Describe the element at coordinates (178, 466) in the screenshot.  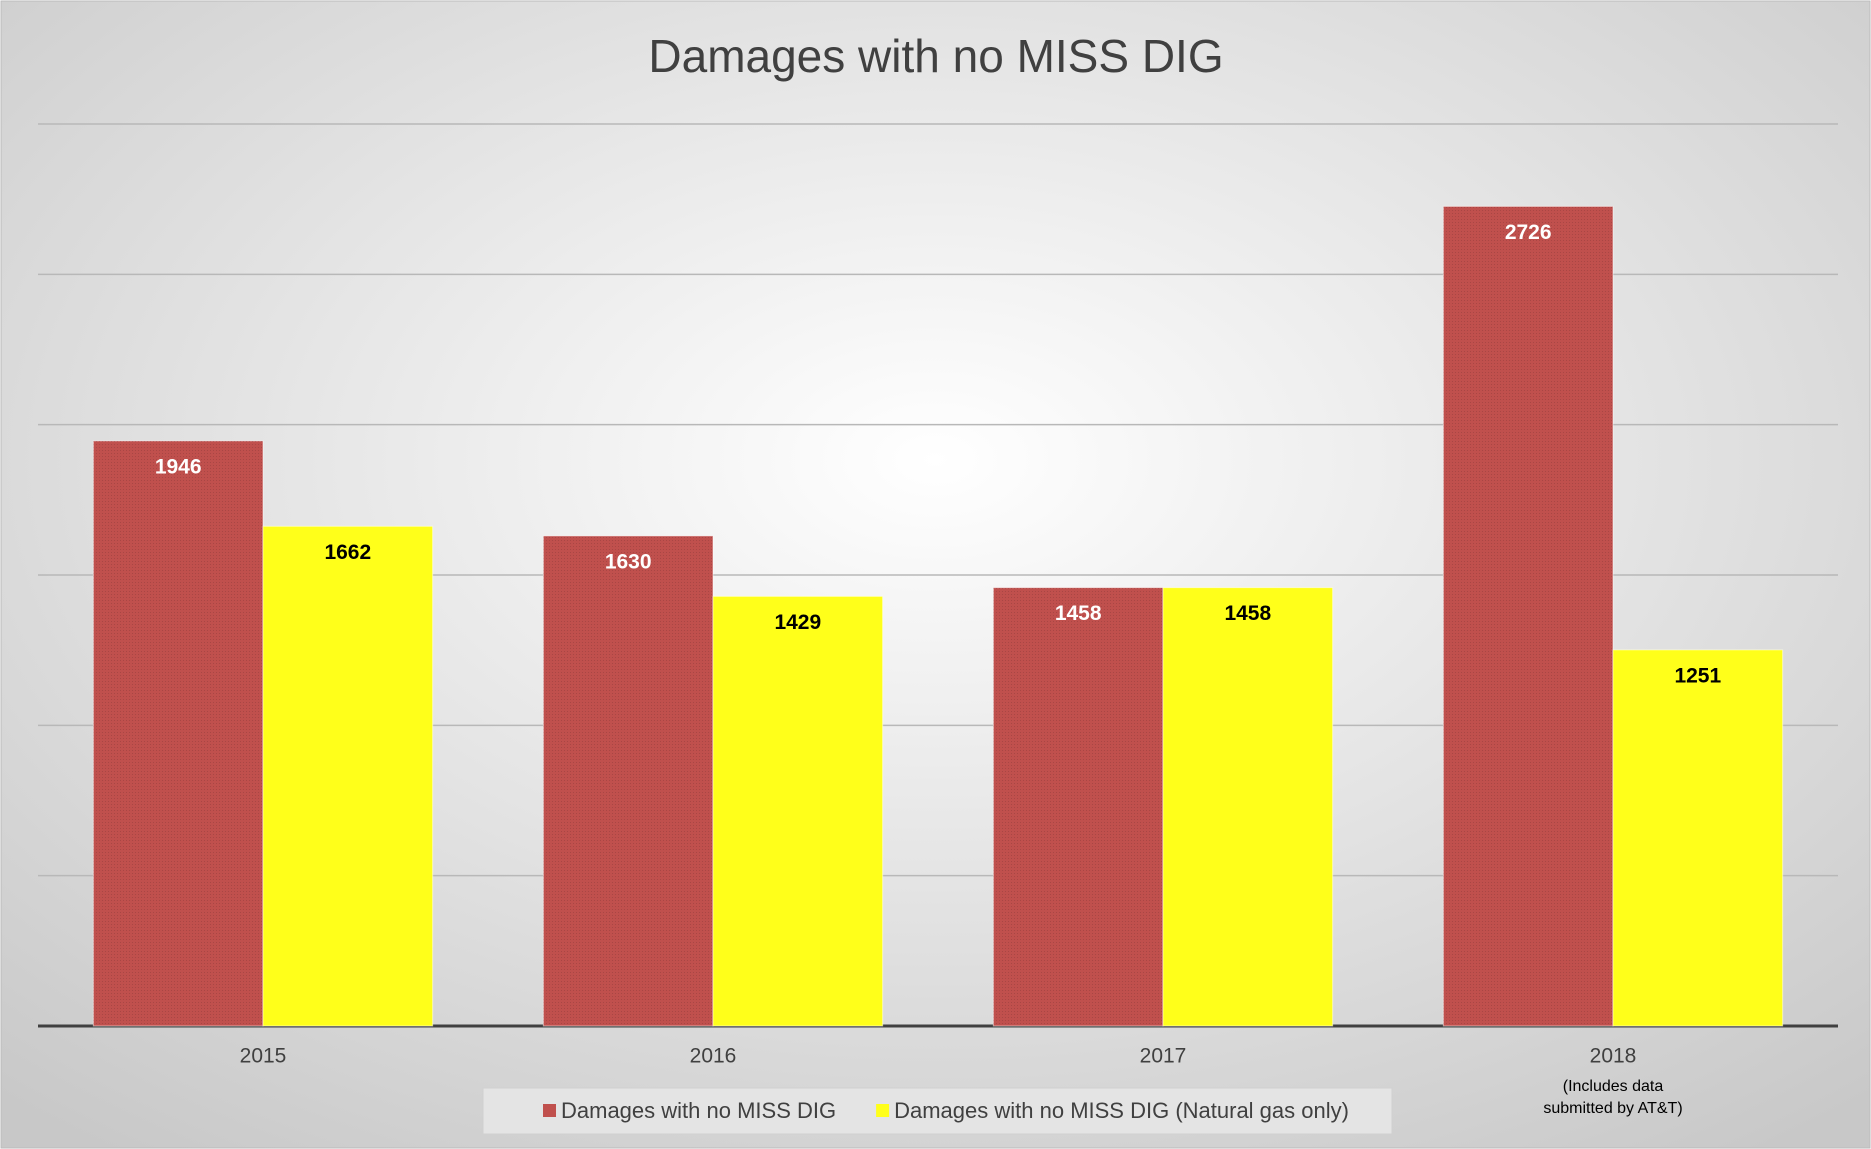
I see `data-label: 1946` at that location.